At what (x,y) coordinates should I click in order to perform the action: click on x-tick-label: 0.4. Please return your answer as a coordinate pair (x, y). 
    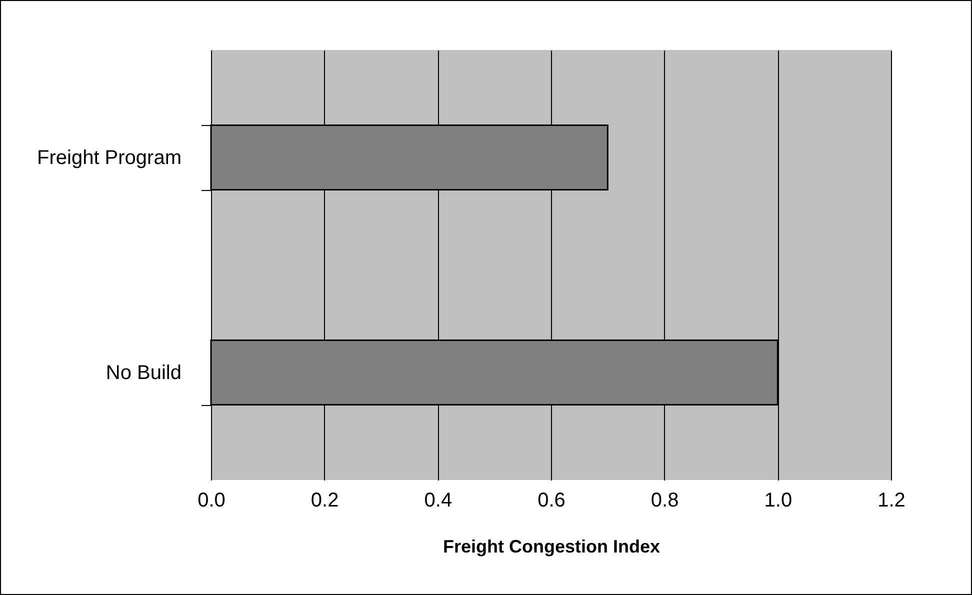
    Looking at the image, I should click on (438, 501).